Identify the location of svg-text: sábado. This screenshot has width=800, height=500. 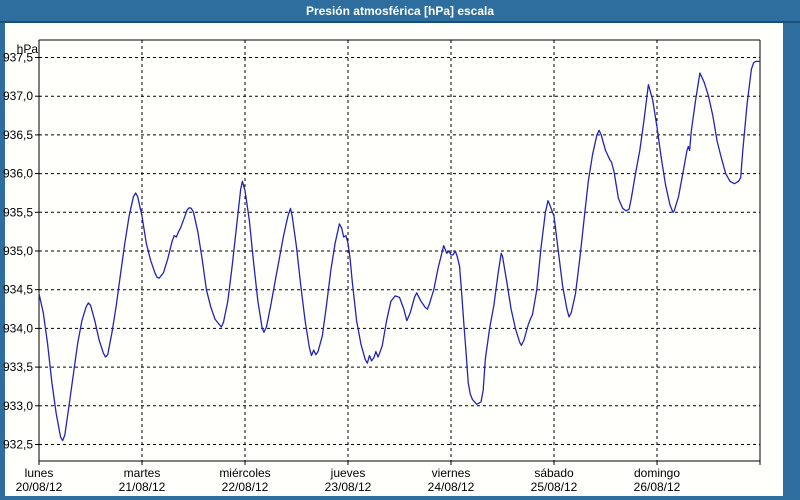
(554, 473).